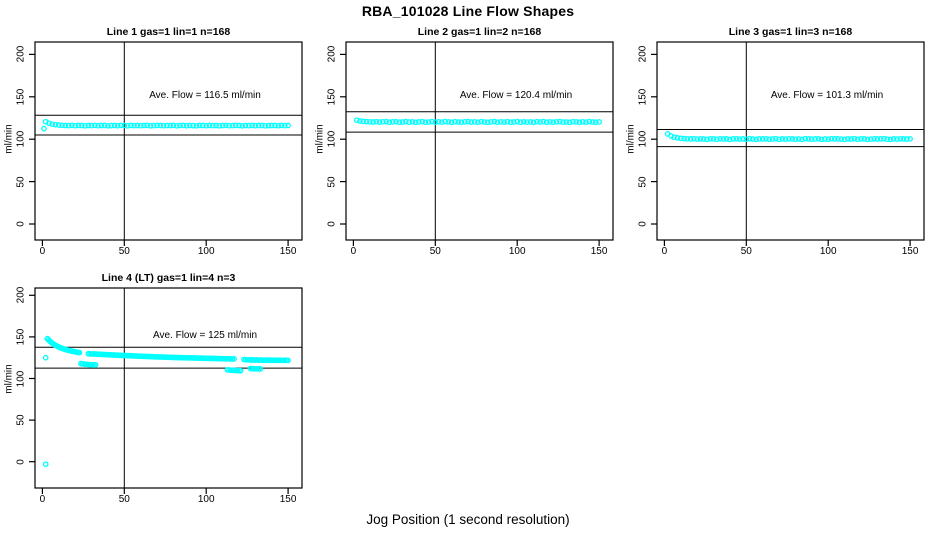  Describe the element at coordinates (332, 54) in the screenshot. I see `y-tick-label: 200` at that location.